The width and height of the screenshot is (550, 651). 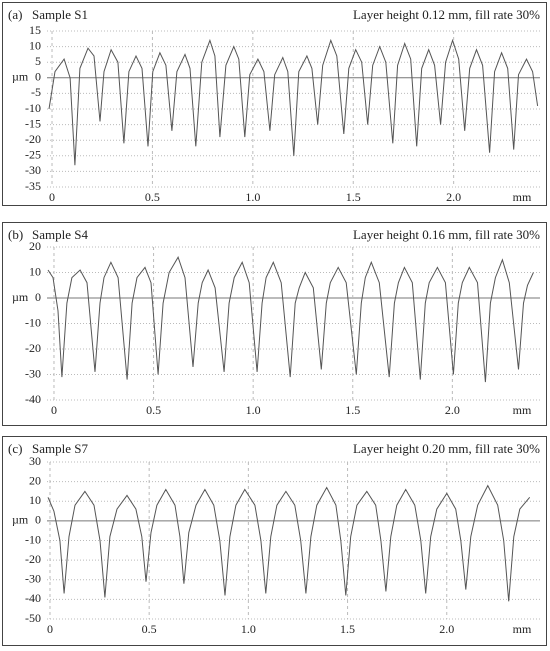 What do you see at coordinates (60, 234) in the screenshot?
I see `chart-title: Sample S4` at bounding box center [60, 234].